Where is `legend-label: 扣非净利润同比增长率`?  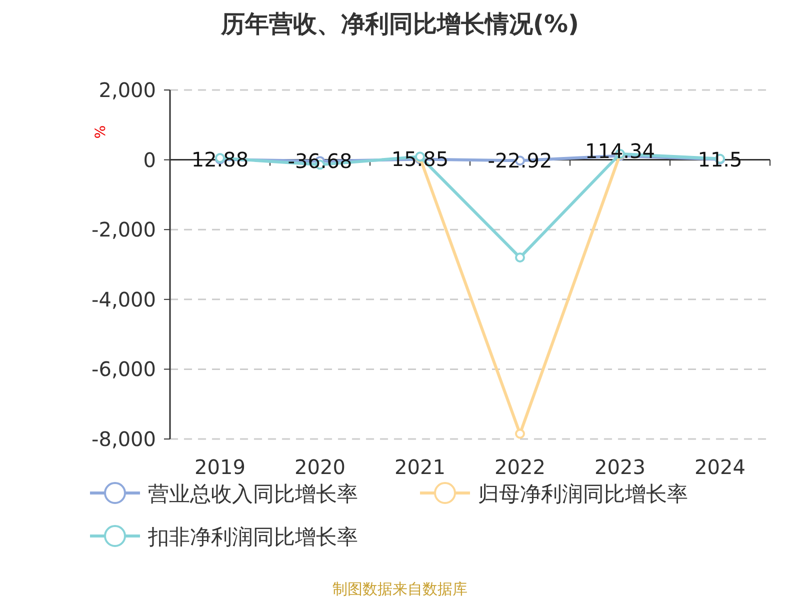
legend-label: 扣非净利润同比增长率 is located at coordinates (252, 537).